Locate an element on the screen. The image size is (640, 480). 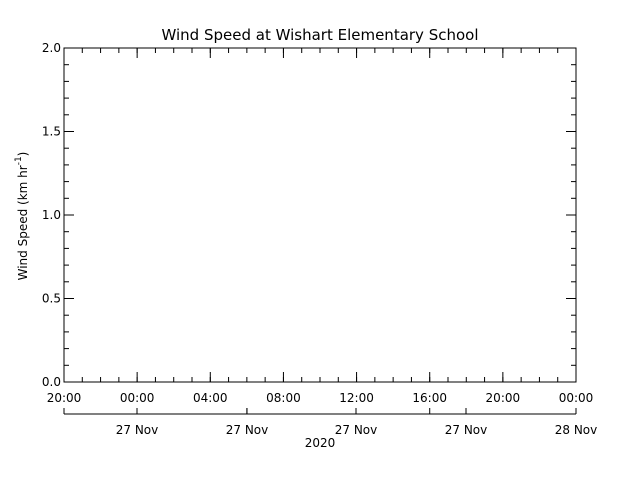
x-tick-label: 04:00 is located at coordinates (210, 398).